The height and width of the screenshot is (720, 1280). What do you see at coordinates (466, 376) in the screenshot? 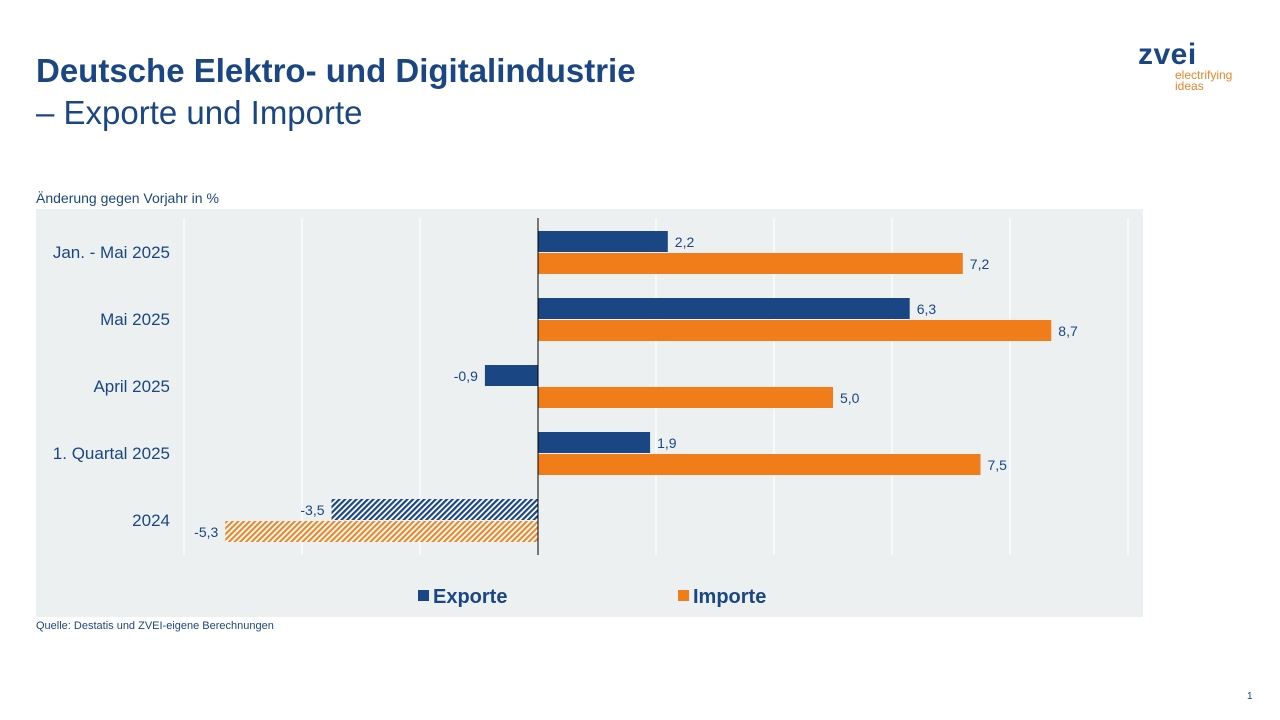
I see `data-label-exporte: -0,9` at bounding box center [466, 376].